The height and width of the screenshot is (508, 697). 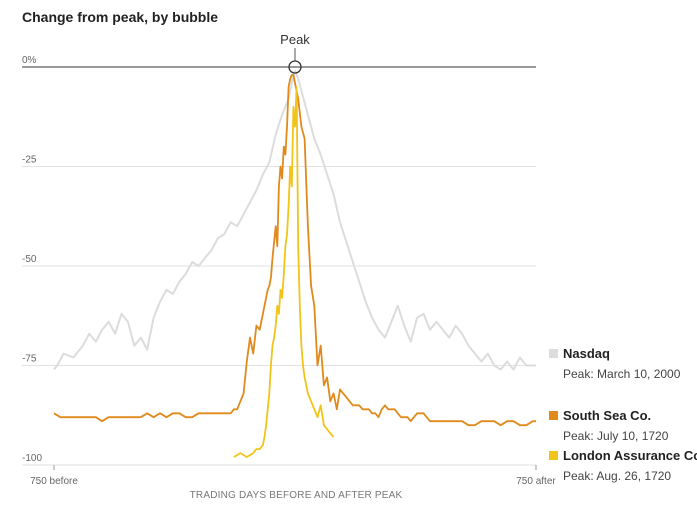 What do you see at coordinates (293, 476) in the screenshot?
I see `x-axis-ticks: 750 before 750 after` at bounding box center [293, 476].